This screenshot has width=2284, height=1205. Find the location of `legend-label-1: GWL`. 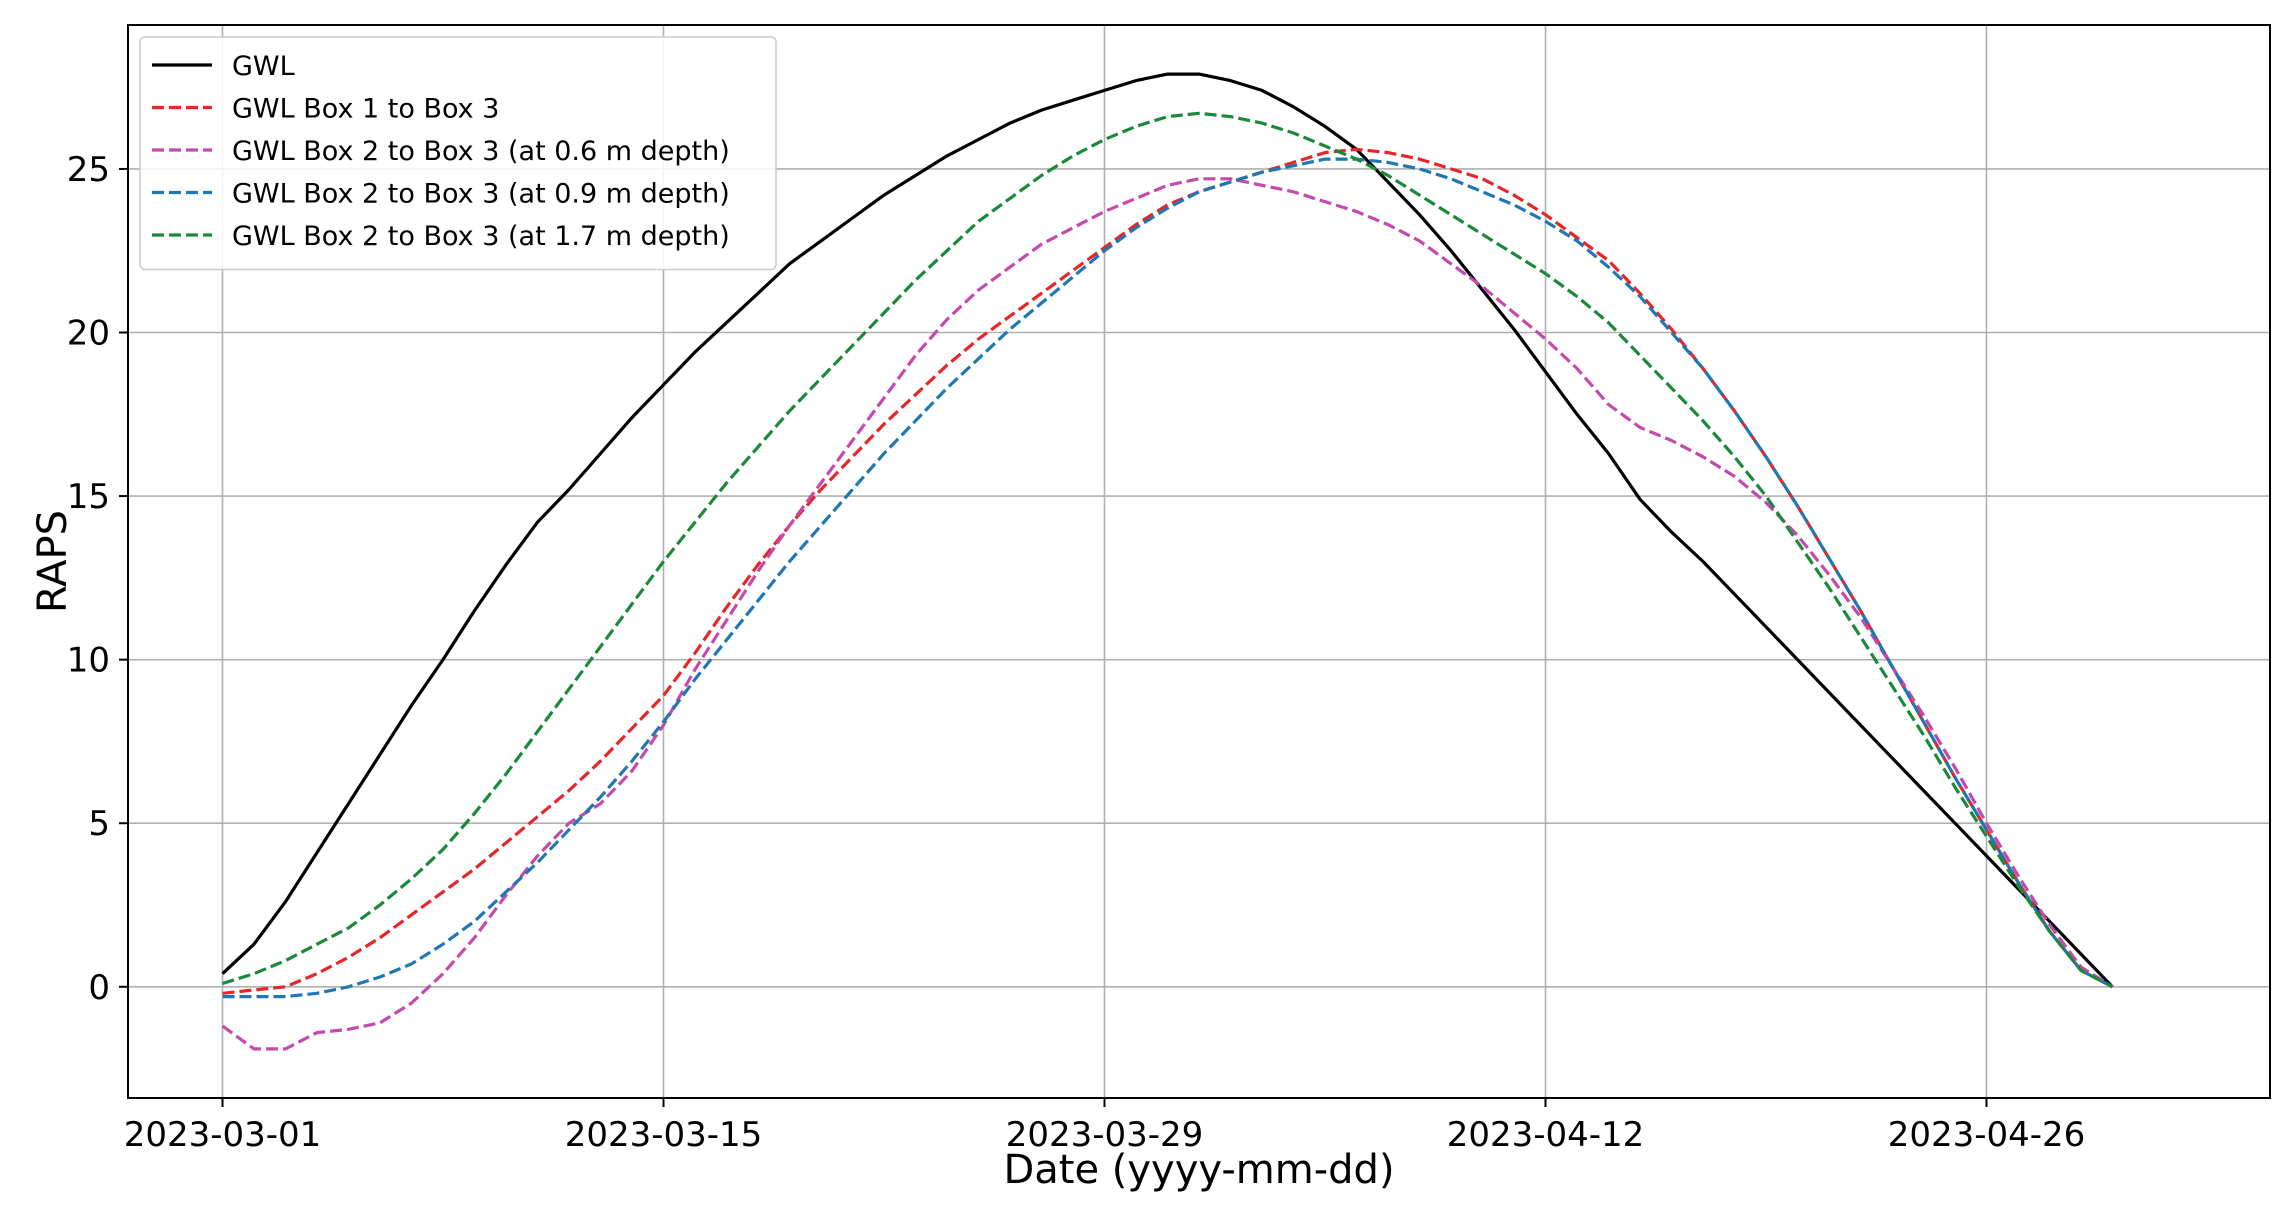

legend-label-1: GWL is located at coordinates (263, 66).